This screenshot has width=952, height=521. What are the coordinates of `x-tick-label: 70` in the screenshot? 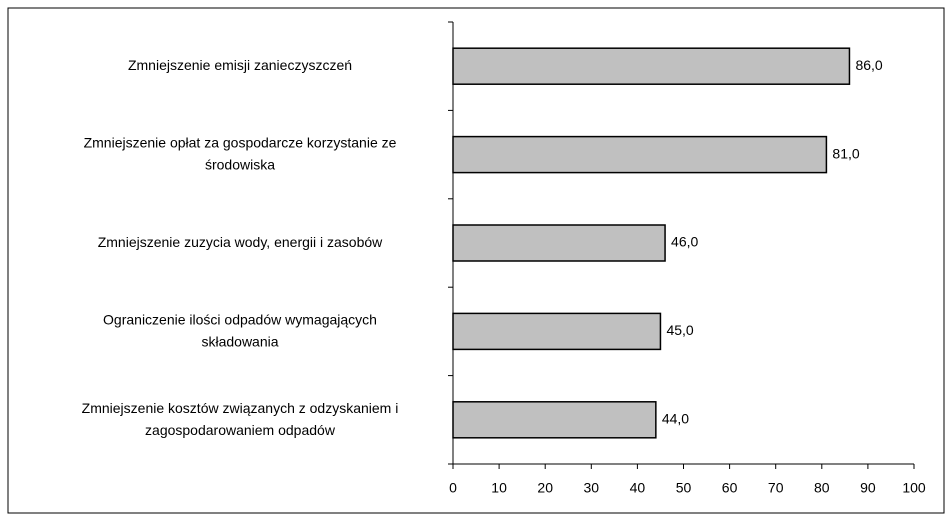 It's located at (776, 488).